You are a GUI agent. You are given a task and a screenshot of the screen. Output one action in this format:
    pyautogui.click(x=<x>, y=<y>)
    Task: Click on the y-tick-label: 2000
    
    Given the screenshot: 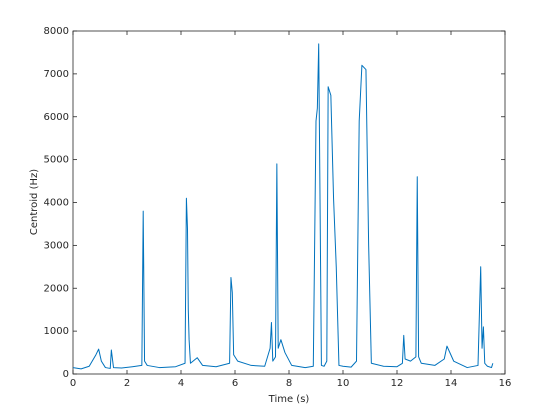 What is the action you would take?
    pyautogui.click(x=56, y=288)
    